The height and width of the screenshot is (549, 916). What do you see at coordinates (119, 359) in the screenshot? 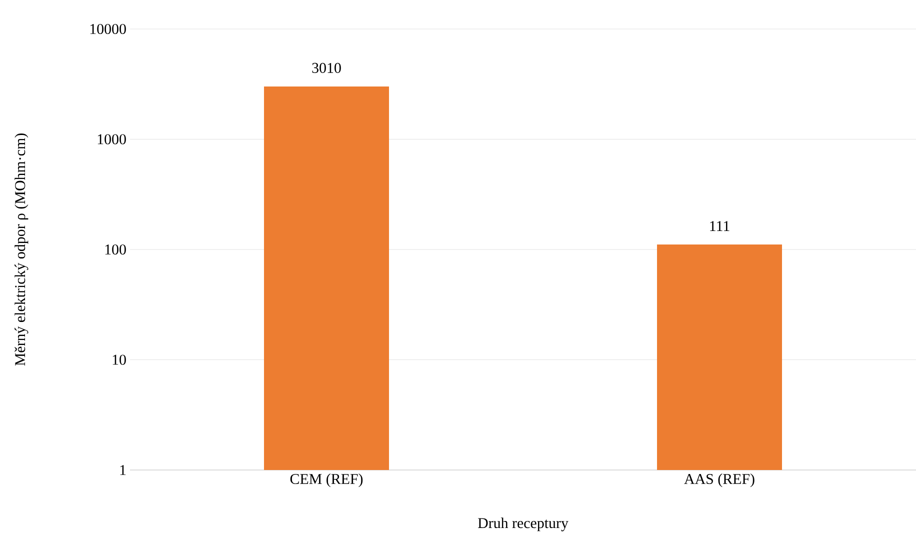
I see `y-tick-label: 10` at bounding box center [119, 359].